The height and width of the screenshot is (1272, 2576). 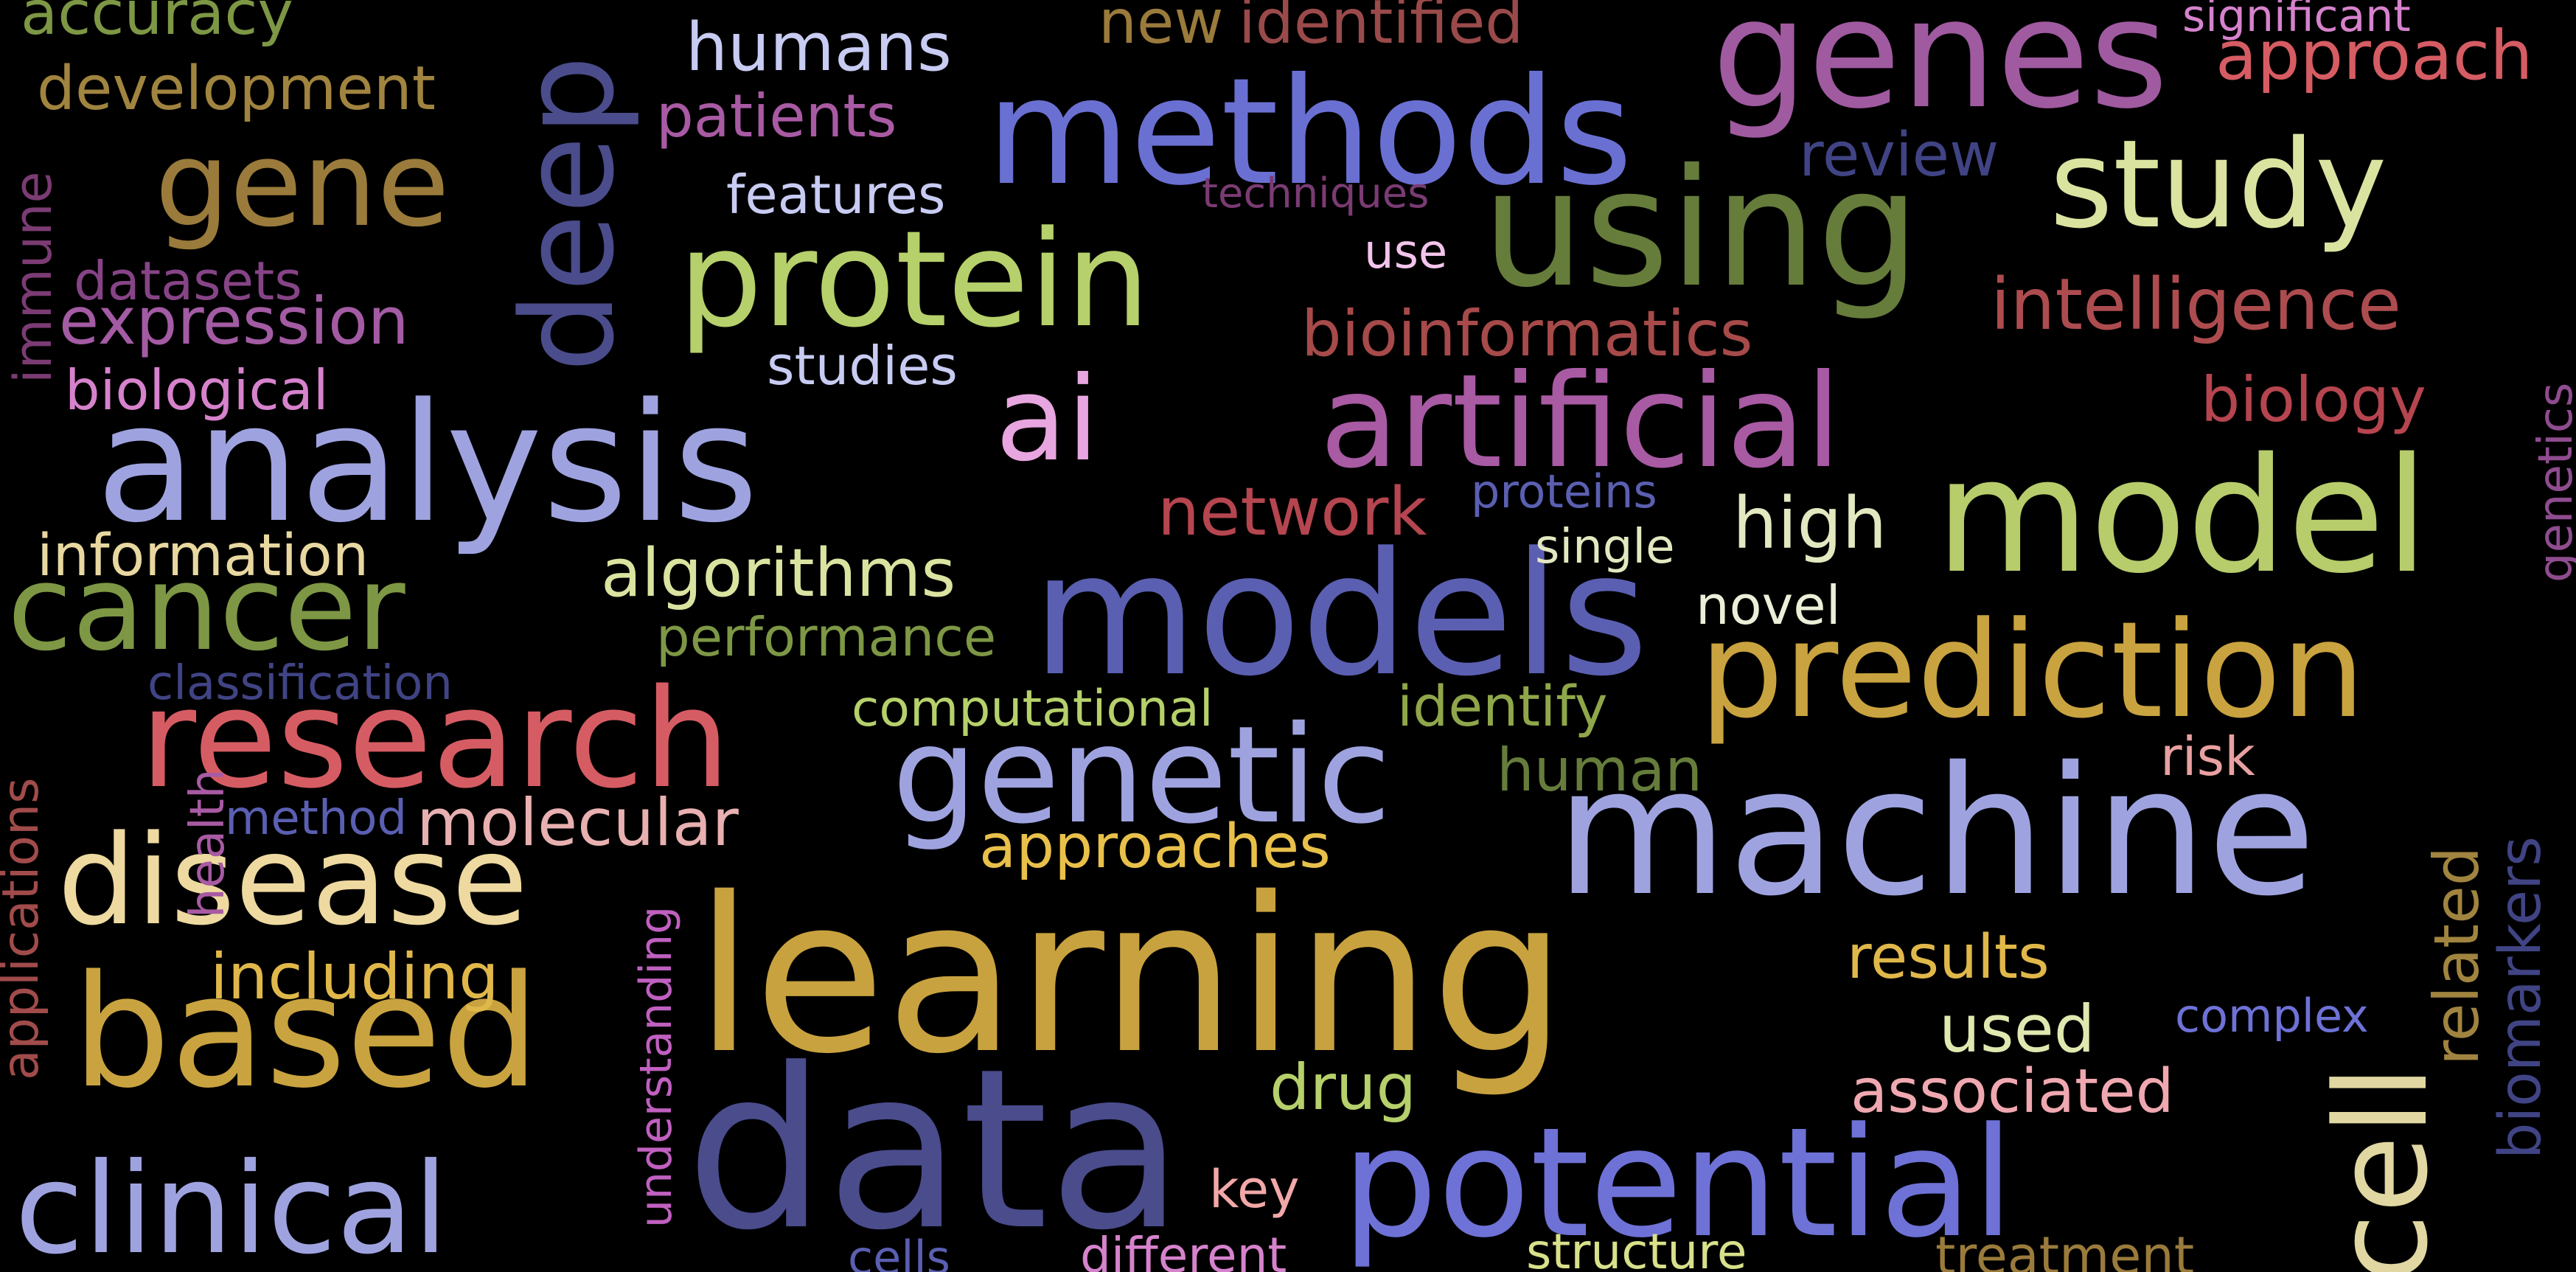 What do you see at coordinates (234, 321) in the screenshot?
I see `word-expression: expression` at bounding box center [234, 321].